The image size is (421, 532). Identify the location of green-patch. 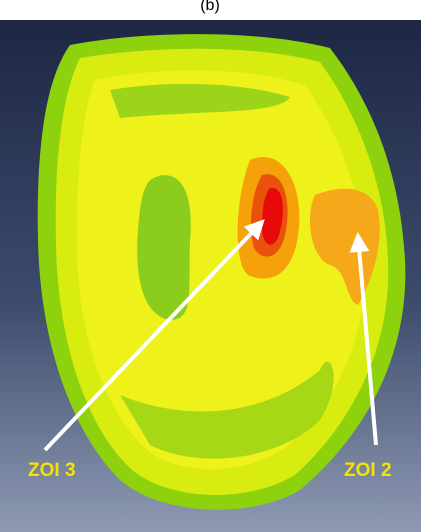
(164, 247).